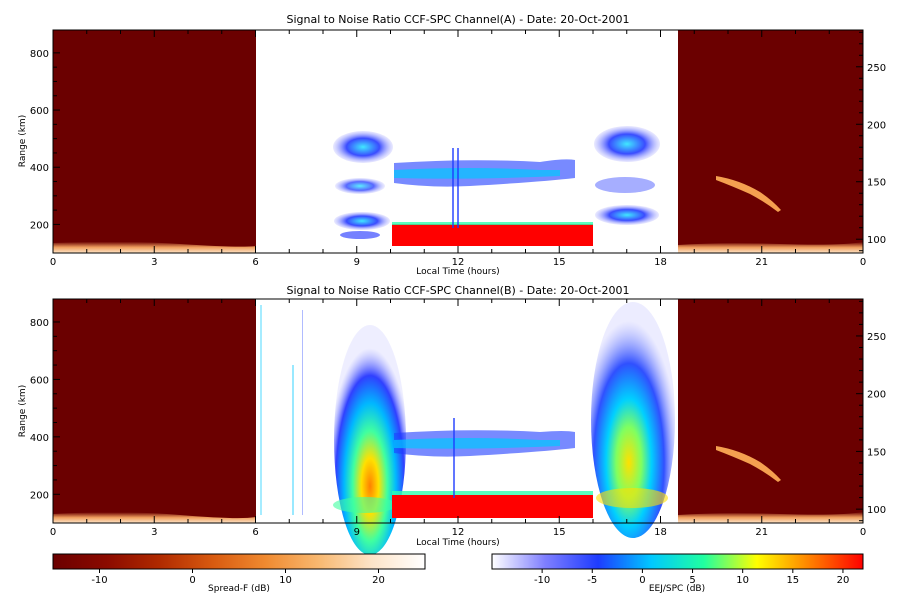 The image size is (900, 600). Describe the element at coordinates (592, 580) in the screenshot. I see `colorbar-tick-label: -5` at that location.